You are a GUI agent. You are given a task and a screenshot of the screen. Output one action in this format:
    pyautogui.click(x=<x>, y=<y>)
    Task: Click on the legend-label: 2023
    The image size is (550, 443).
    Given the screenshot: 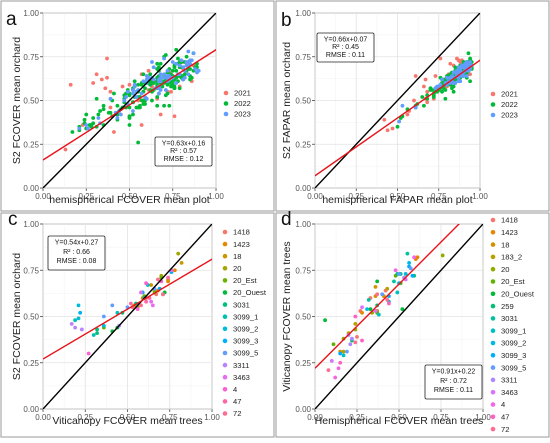 What is the action you would take?
    pyautogui.click(x=509, y=115)
    